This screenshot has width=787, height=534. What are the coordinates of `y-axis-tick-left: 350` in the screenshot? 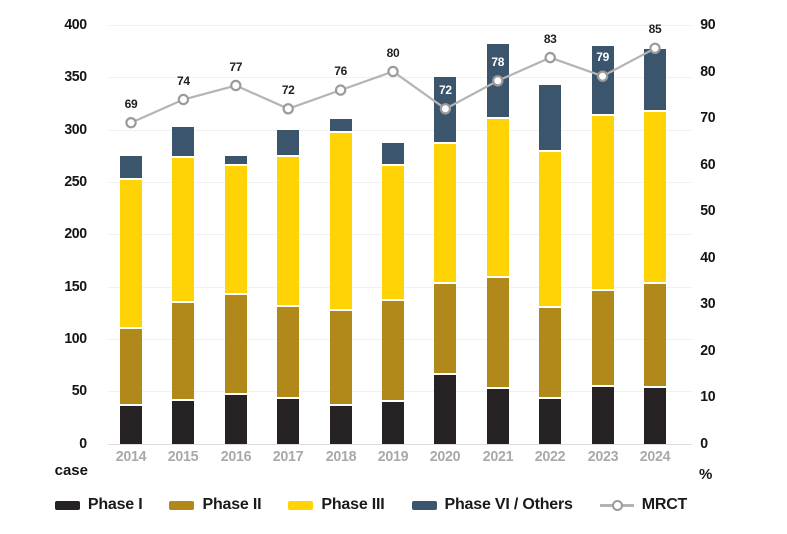 It's located at (75, 77).